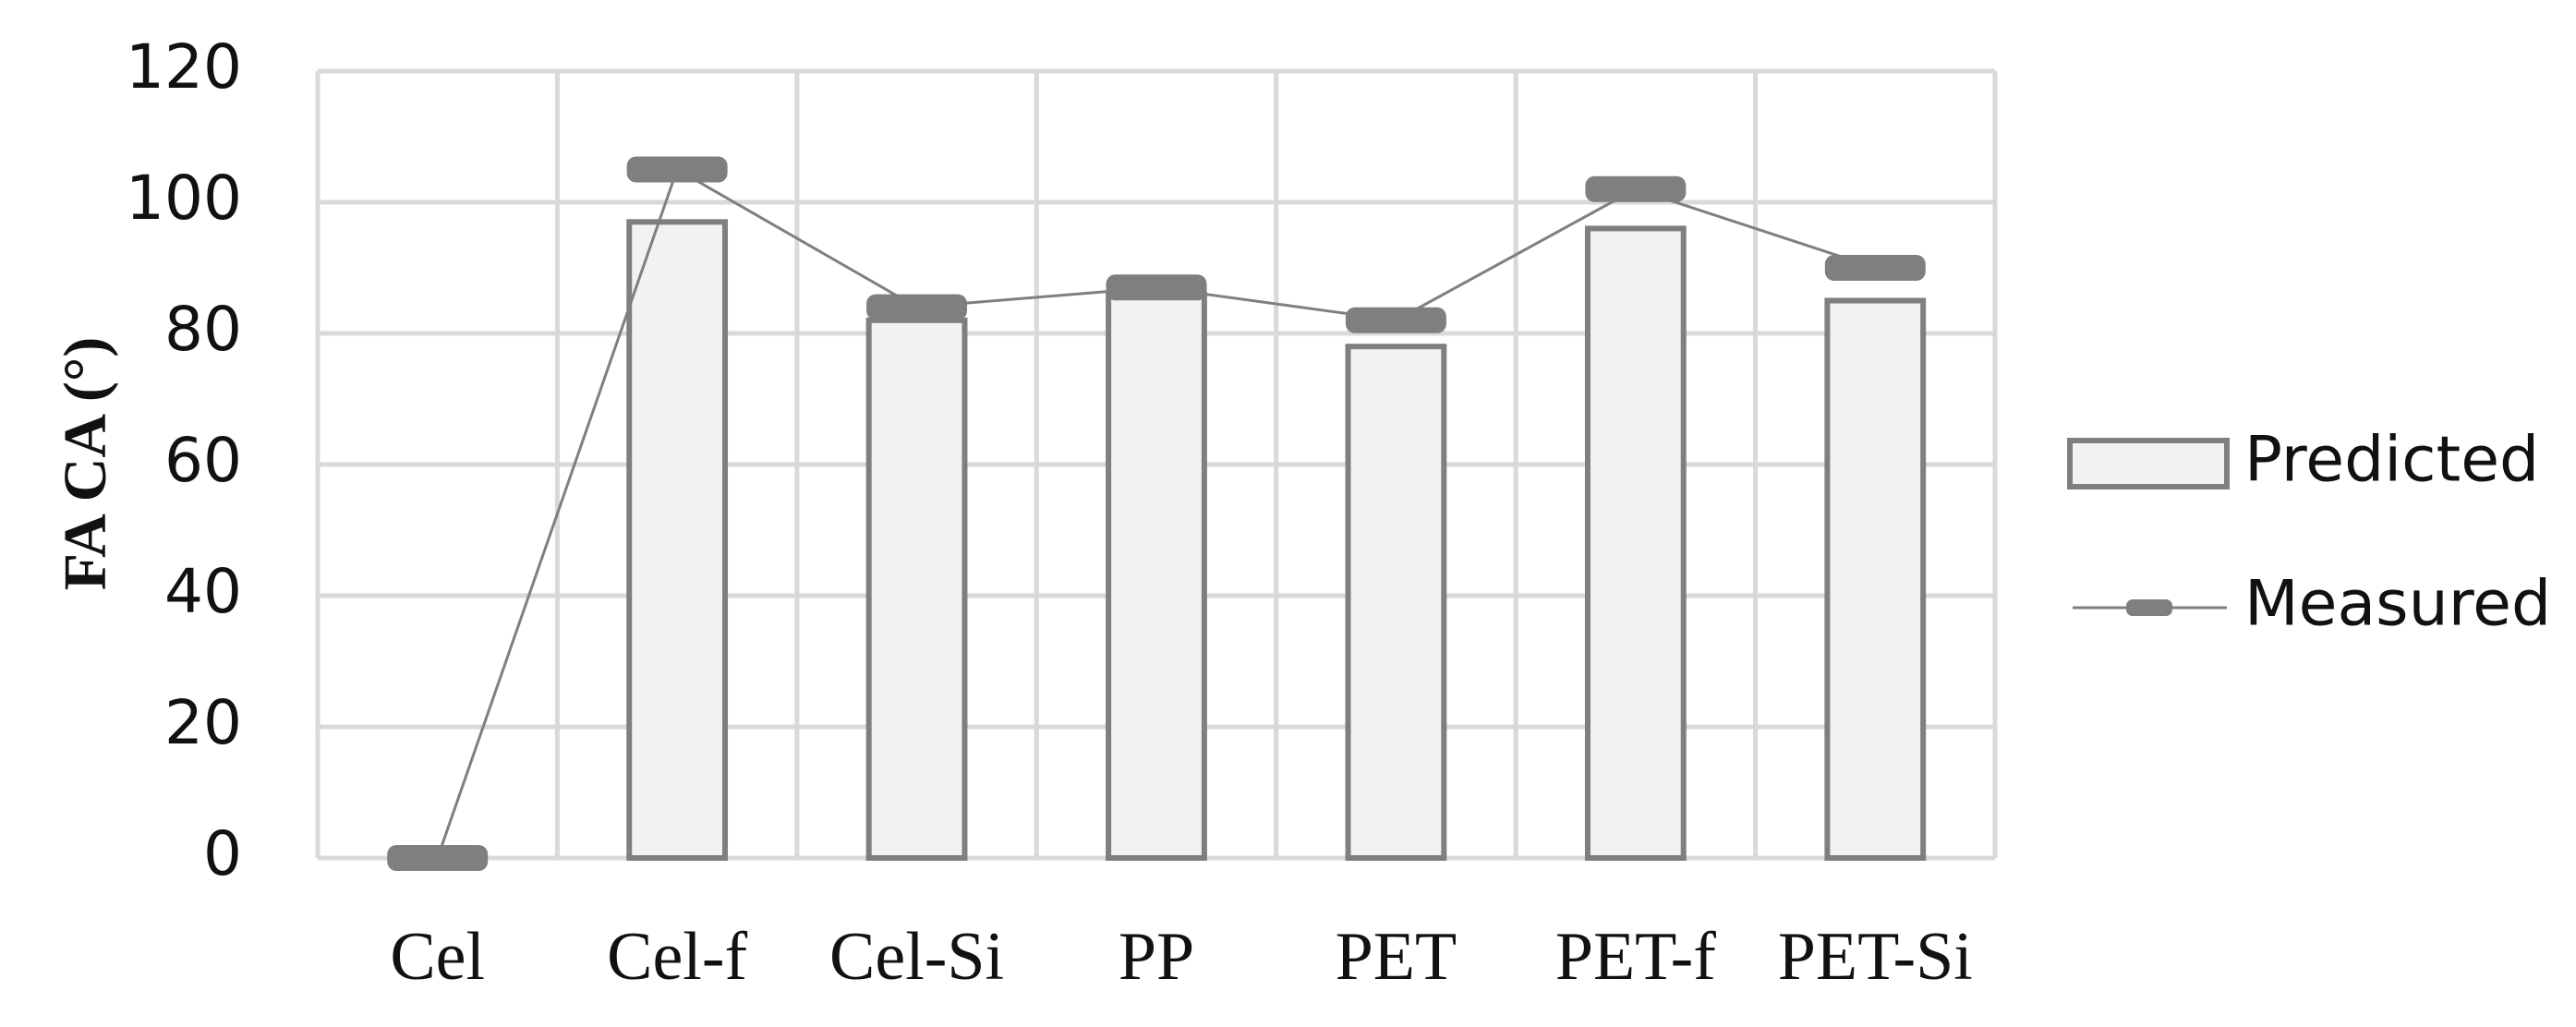 This screenshot has height=1027, width=2576. I want to click on y-axis-label: FA CA (°), so click(85, 464).